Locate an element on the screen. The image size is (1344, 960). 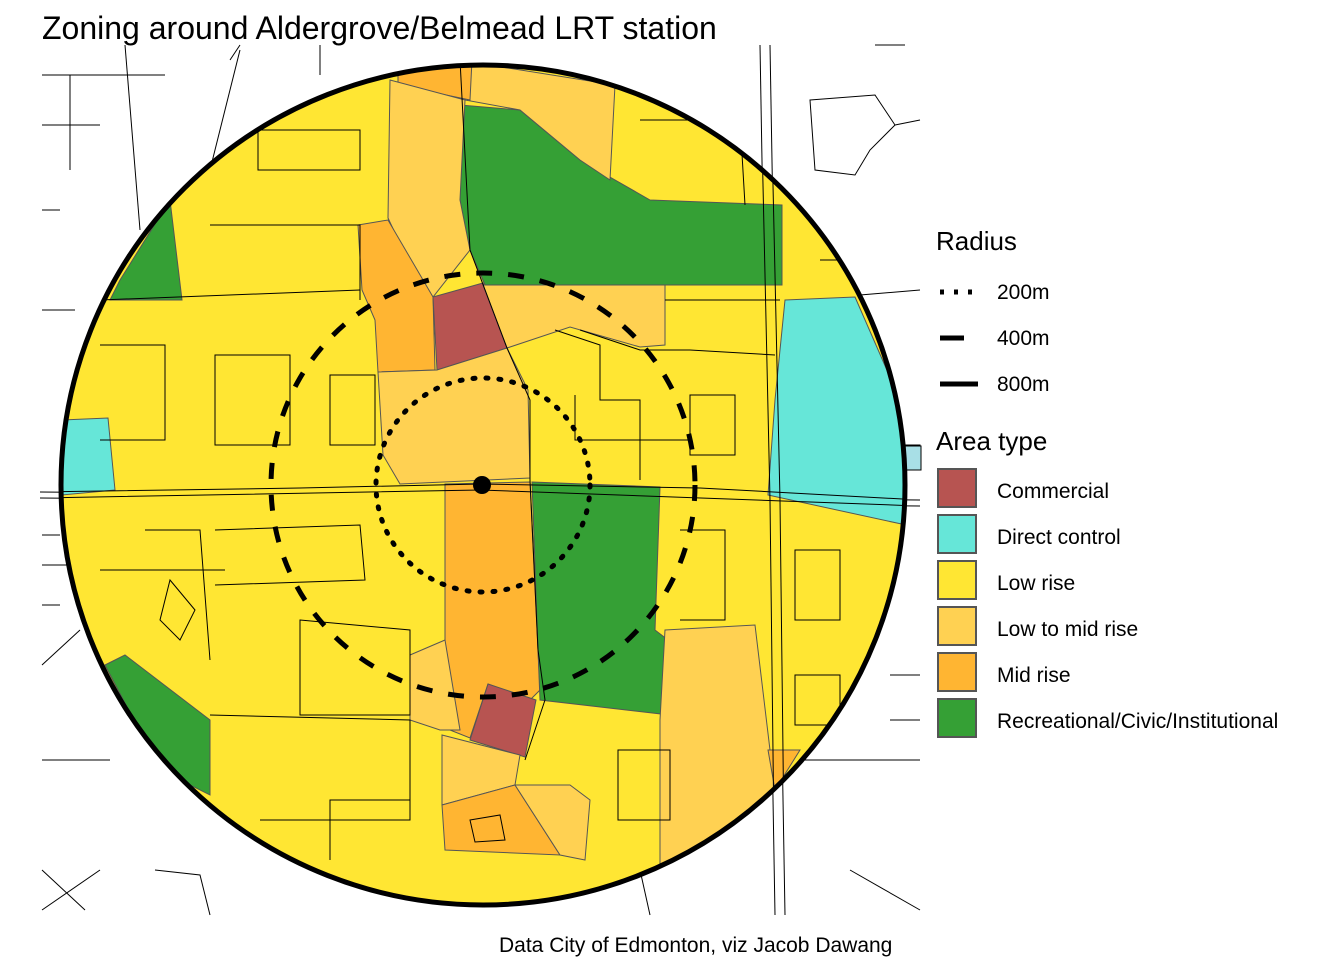
legend-area-label: Low to mid rise is located at coordinates (1068, 629).